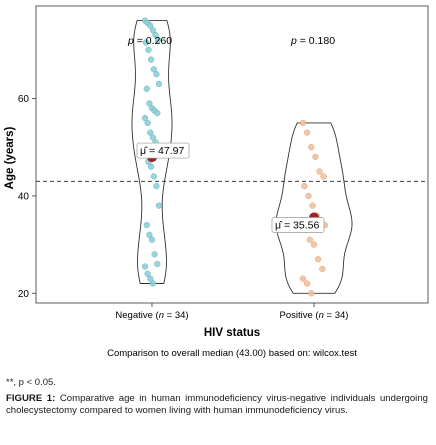  Describe the element at coordinates (31, 398) in the screenshot. I see `caption-label: FIGURE 1:` at that location.